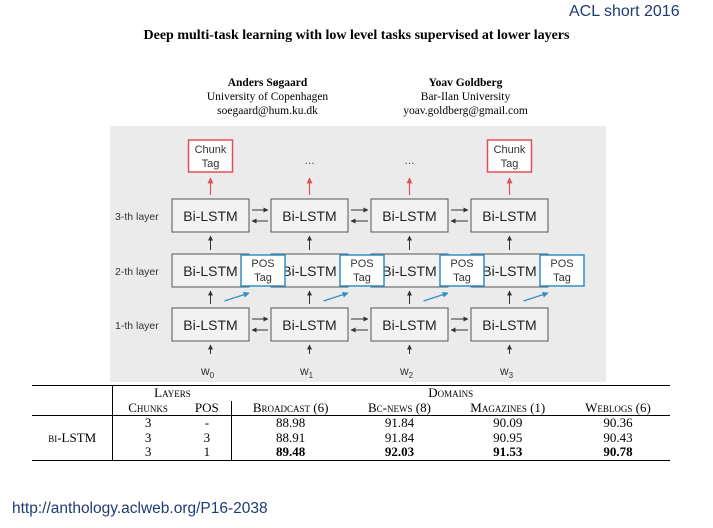  Describe the element at coordinates (511, 375) in the screenshot. I see `input-subscript: 3` at that location.